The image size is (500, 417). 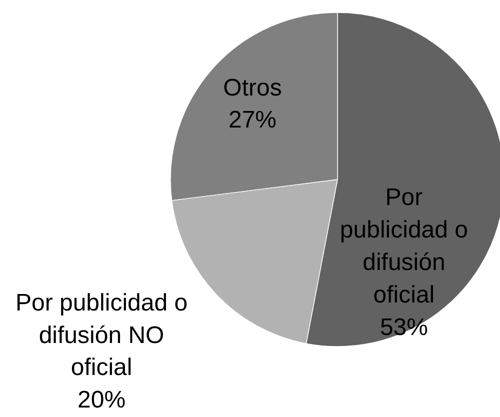 I want to click on slice-label: Otros, so click(x=252, y=88).